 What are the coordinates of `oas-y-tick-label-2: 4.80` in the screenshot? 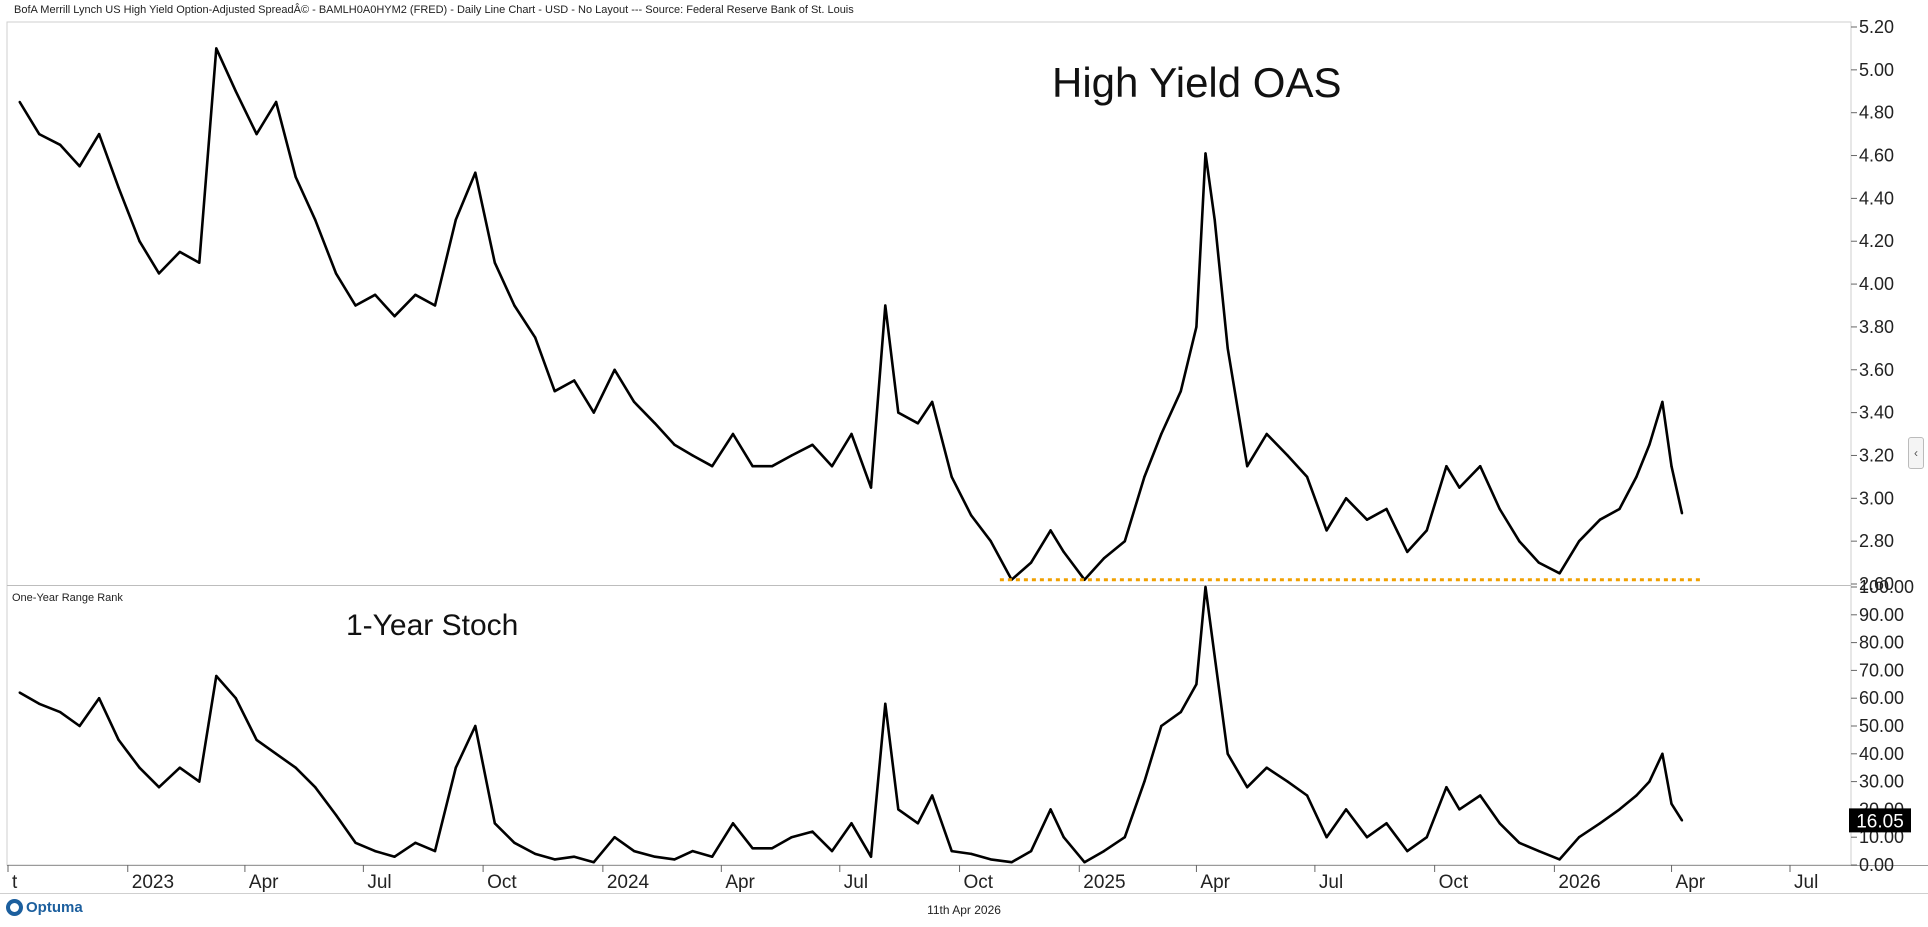 It's located at (1876, 113).